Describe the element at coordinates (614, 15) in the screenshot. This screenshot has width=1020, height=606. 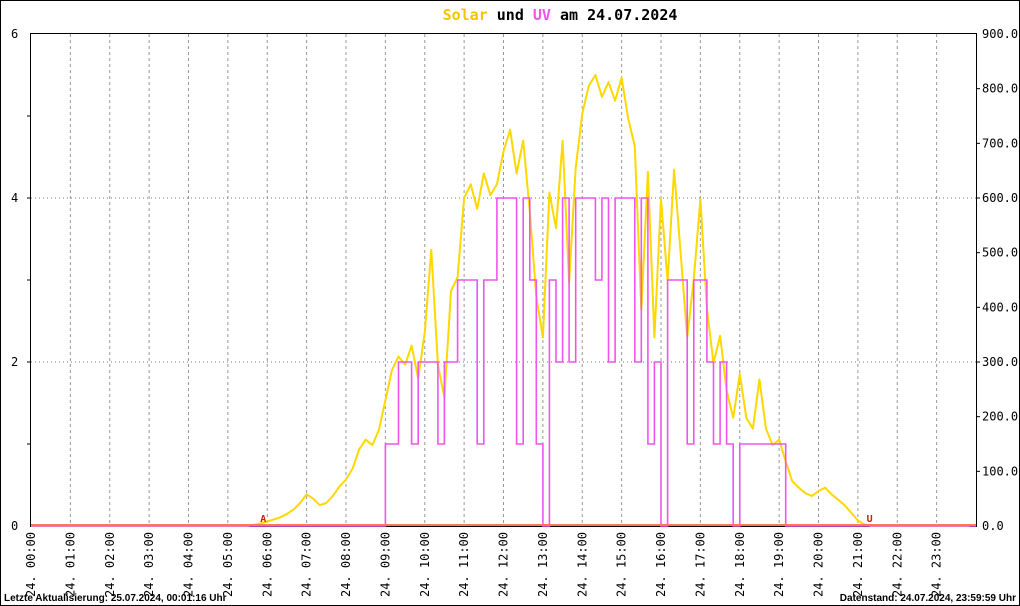
I see `title-part: am 24.07.2024` at that location.